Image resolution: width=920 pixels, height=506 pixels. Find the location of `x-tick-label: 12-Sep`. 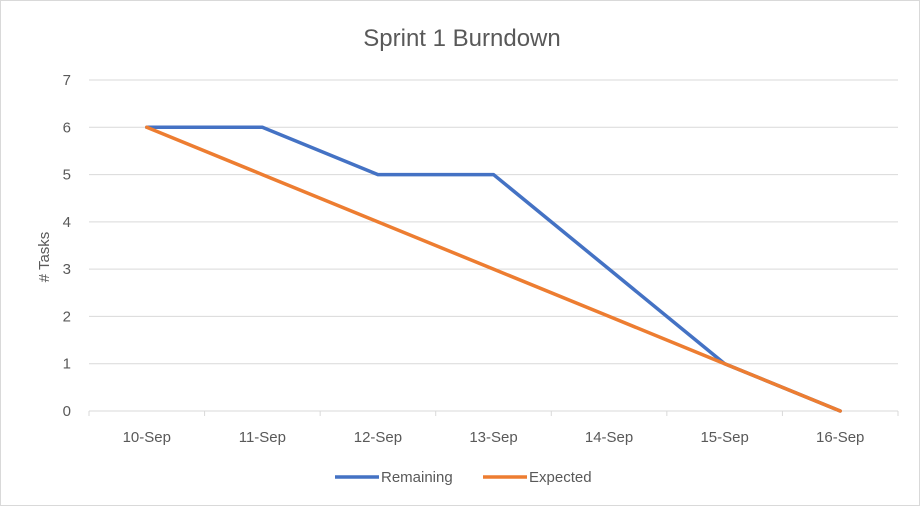

x-tick-label: 12-Sep is located at coordinates (378, 437).